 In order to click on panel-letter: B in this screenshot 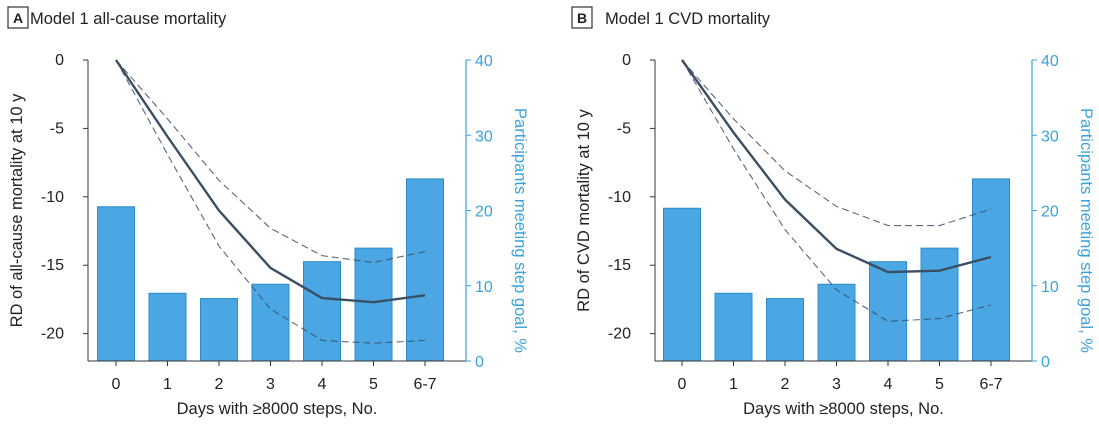, I will do `click(582, 18)`.